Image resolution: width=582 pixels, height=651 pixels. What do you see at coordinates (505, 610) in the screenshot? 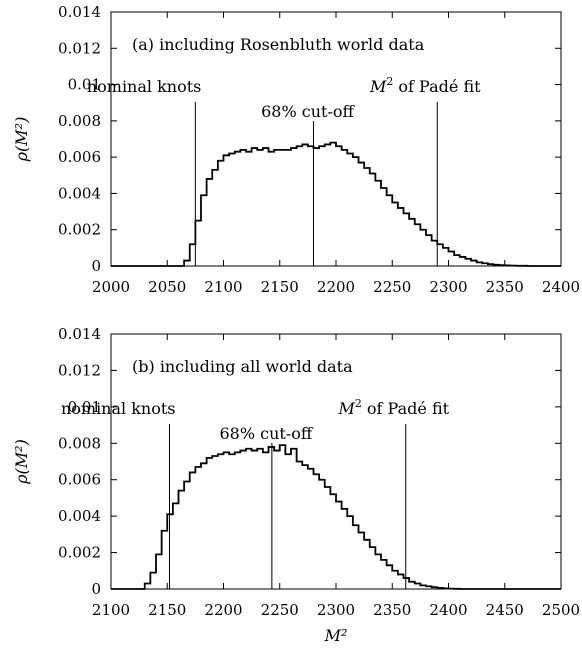
I see `x-tick-label: 2450` at bounding box center [505, 610].